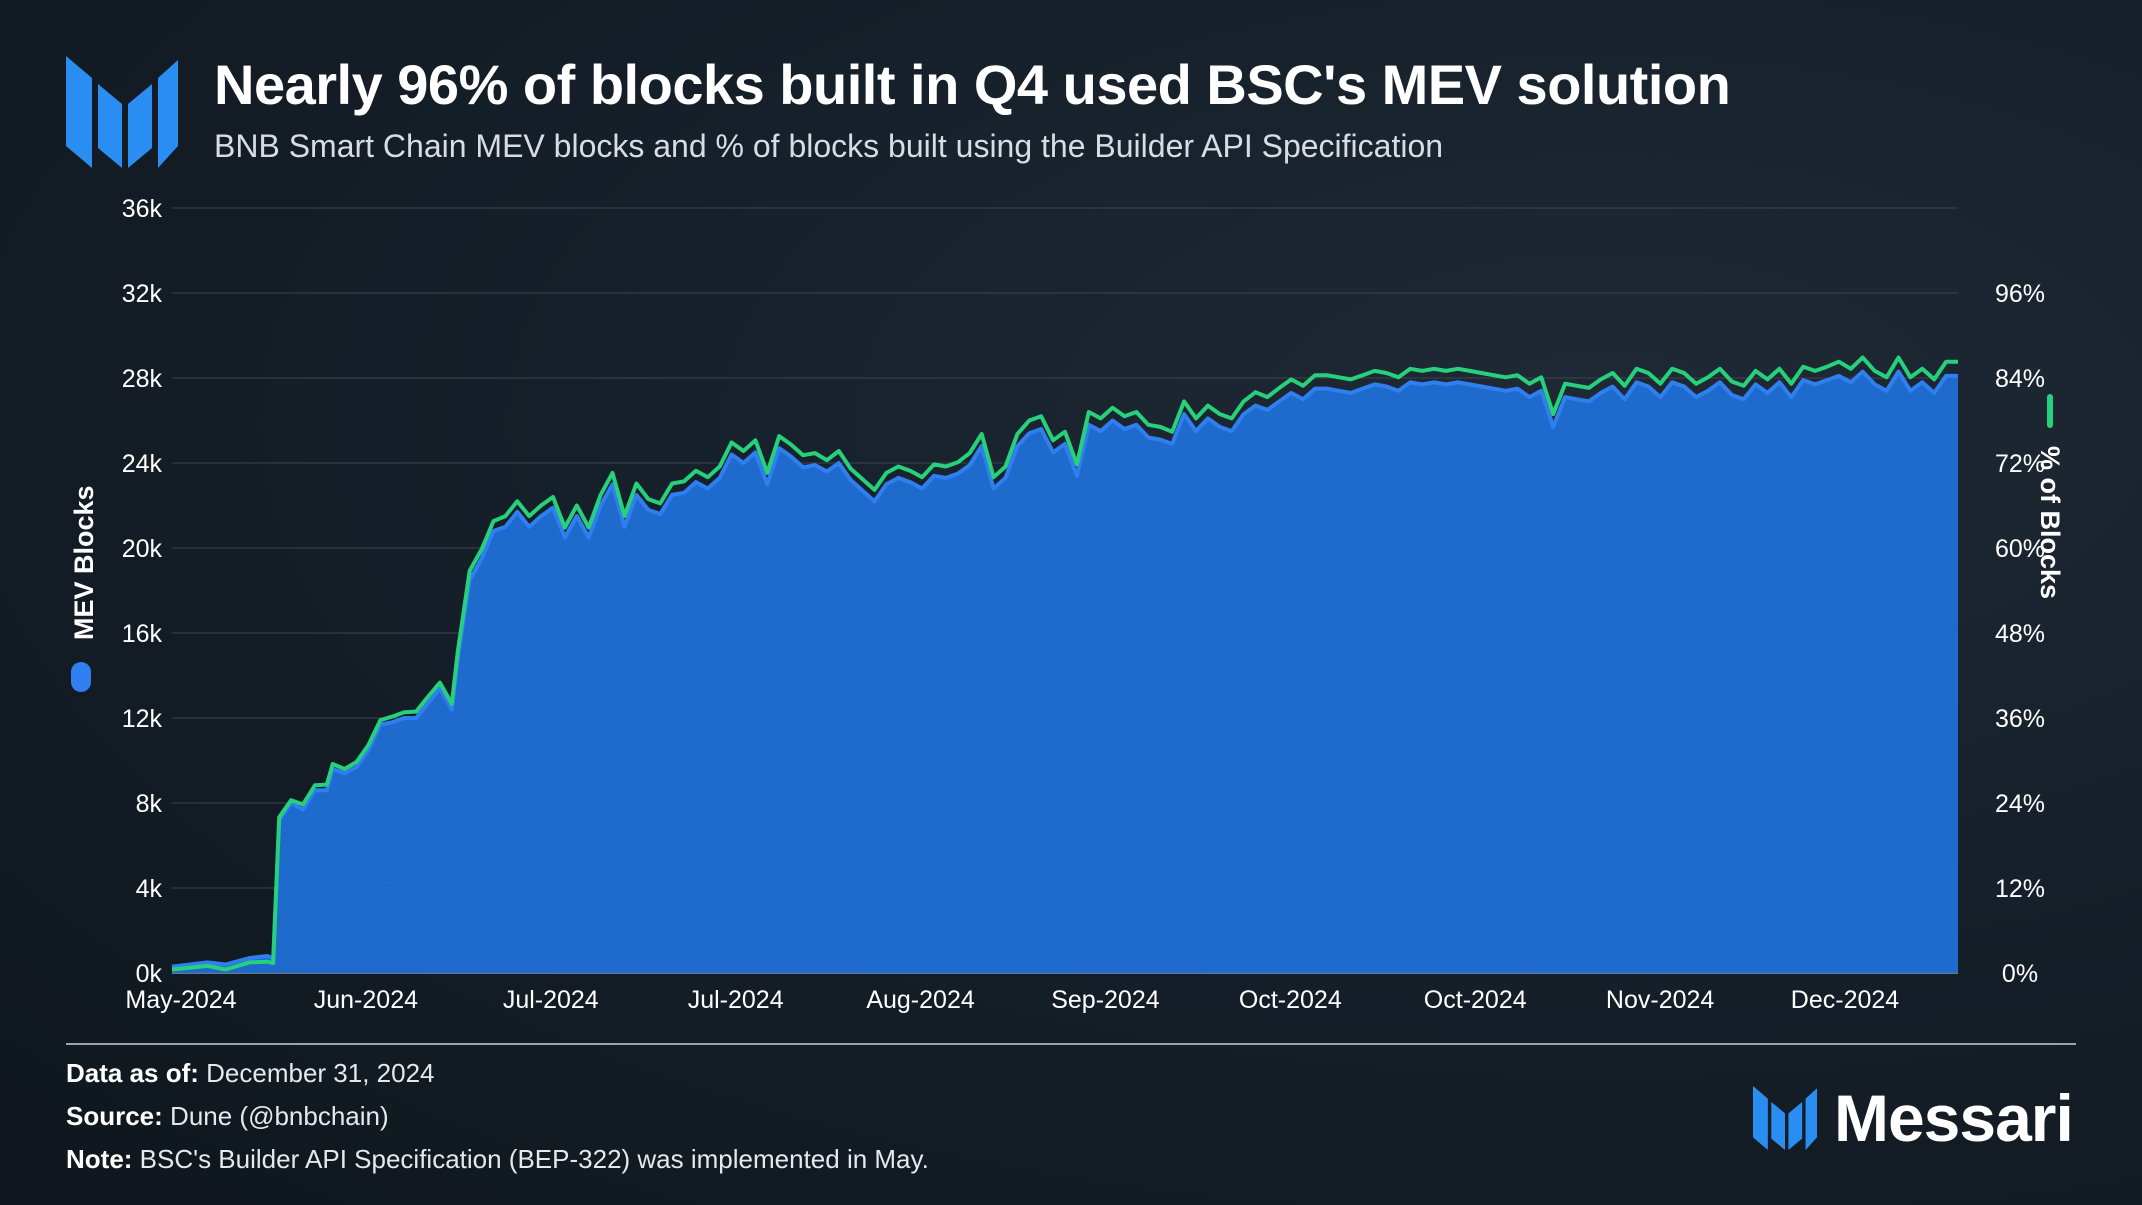 This screenshot has width=2142, height=1205. What do you see at coordinates (227, 1116) in the screenshot?
I see `footer-source: Source: Dune (@bnbchain)` at bounding box center [227, 1116].